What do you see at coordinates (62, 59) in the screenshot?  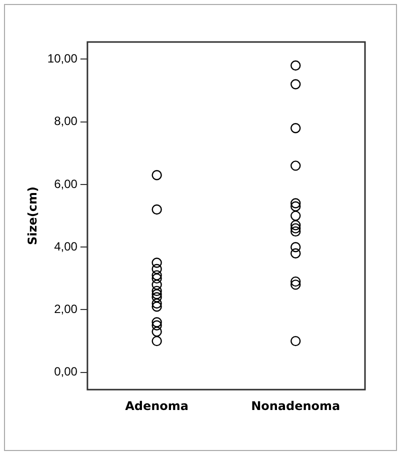 I see `y-tick-label: 10,00` at bounding box center [62, 59].